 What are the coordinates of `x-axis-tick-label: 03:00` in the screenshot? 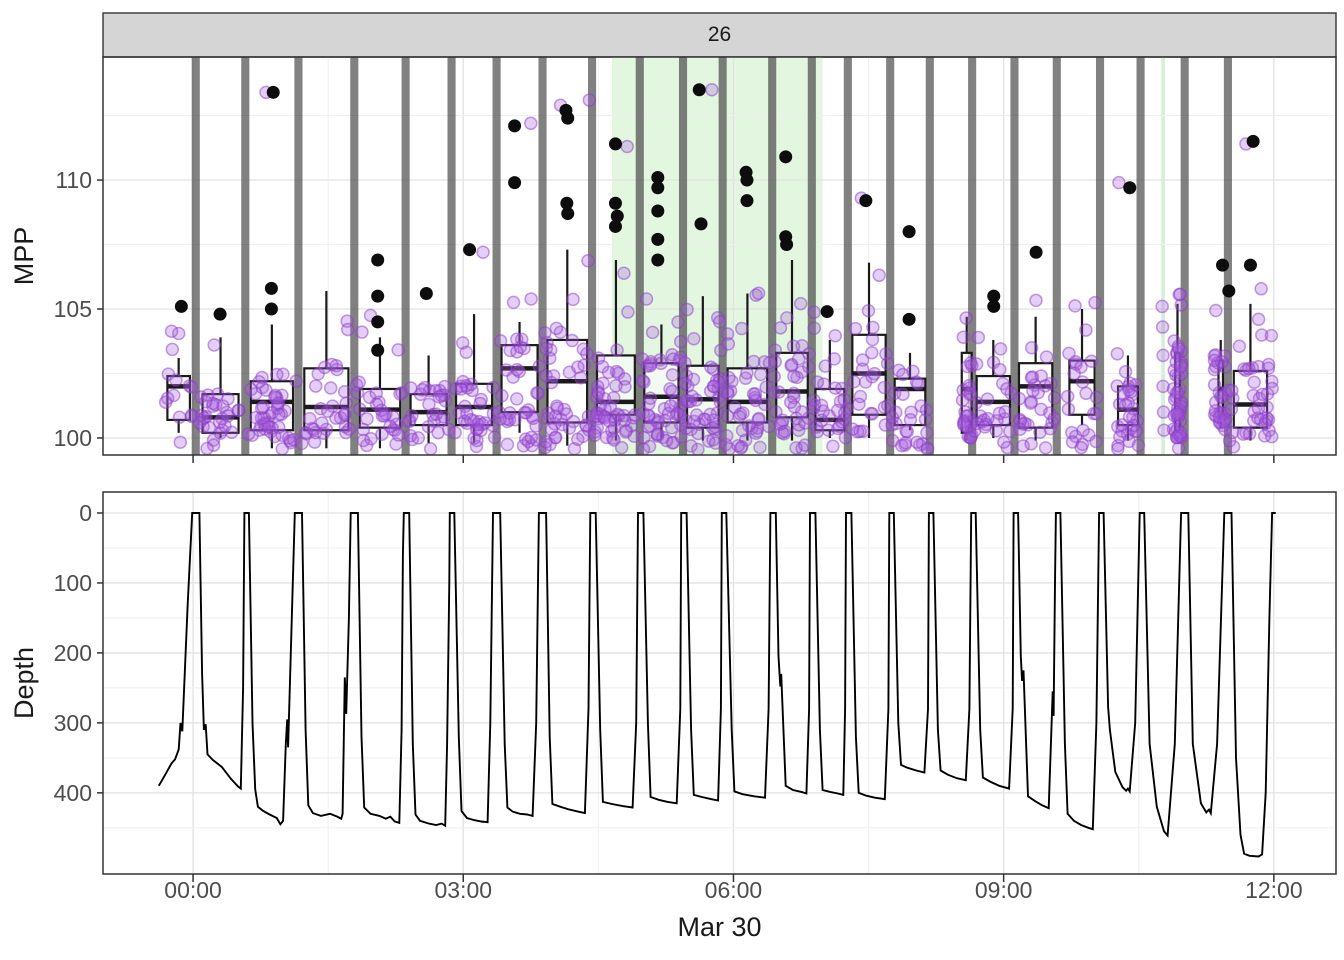 It's located at (463, 890).